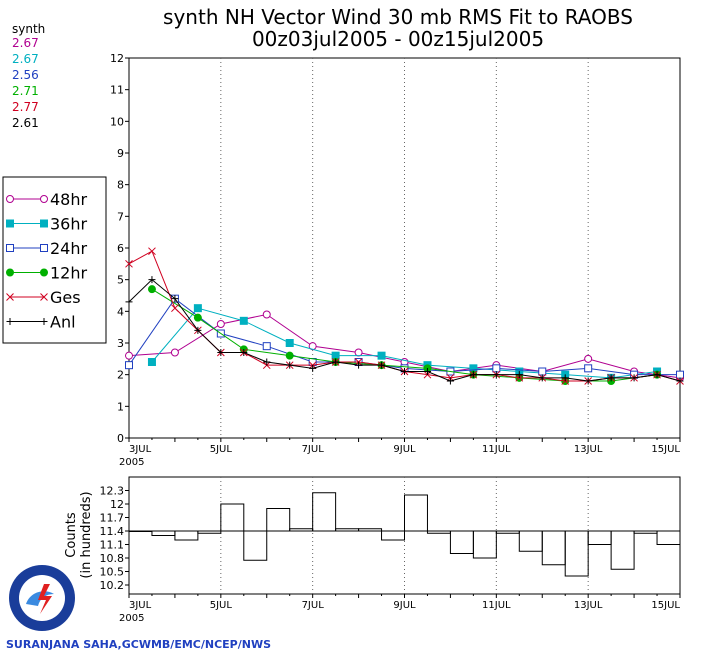 Image resolution: width=712 pixels, height=650 pixels. Describe the element at coordinates (63, 322) in the screenshot. I see `legend-label: Anl` at that location.